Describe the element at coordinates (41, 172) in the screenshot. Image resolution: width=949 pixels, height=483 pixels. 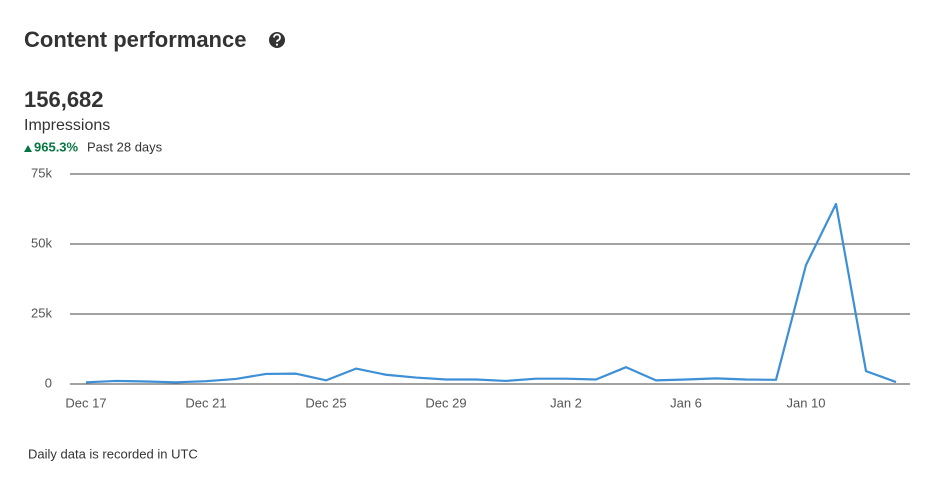
I see `y-tick-label: 75k` at that location.